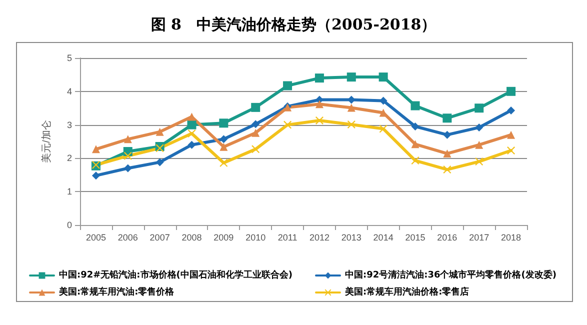  Describe the element at coordinates (160, 237) in the screenshot. I see `x-tick-label: 2007` at that location.